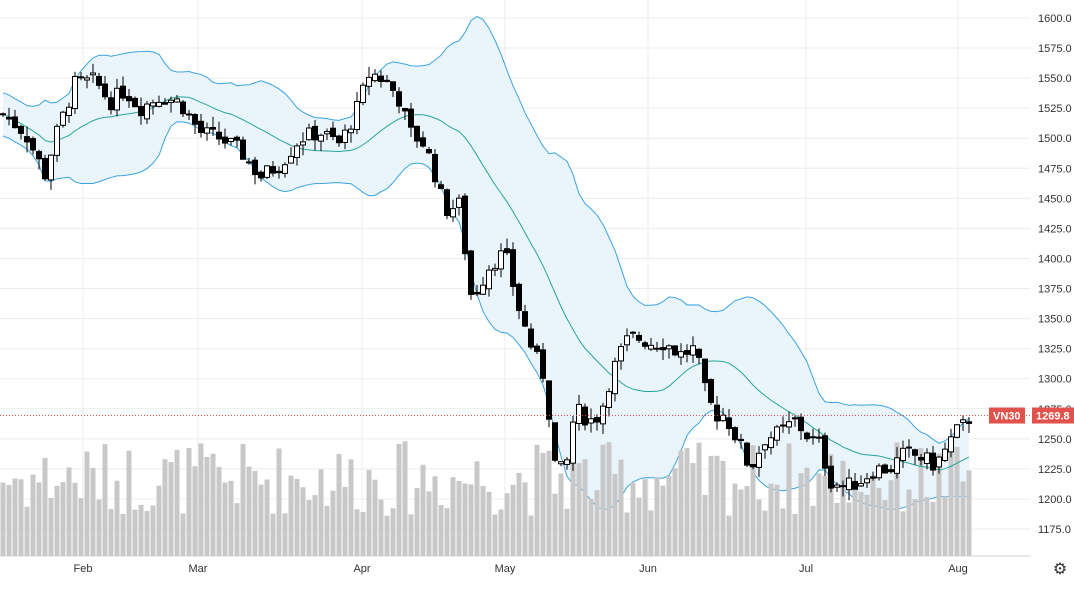 The height and width of the screenshot is (589, 1074). Describe the element at coordinates (1052, 292) in the screenshot. I see `y-axis-background` at that location.